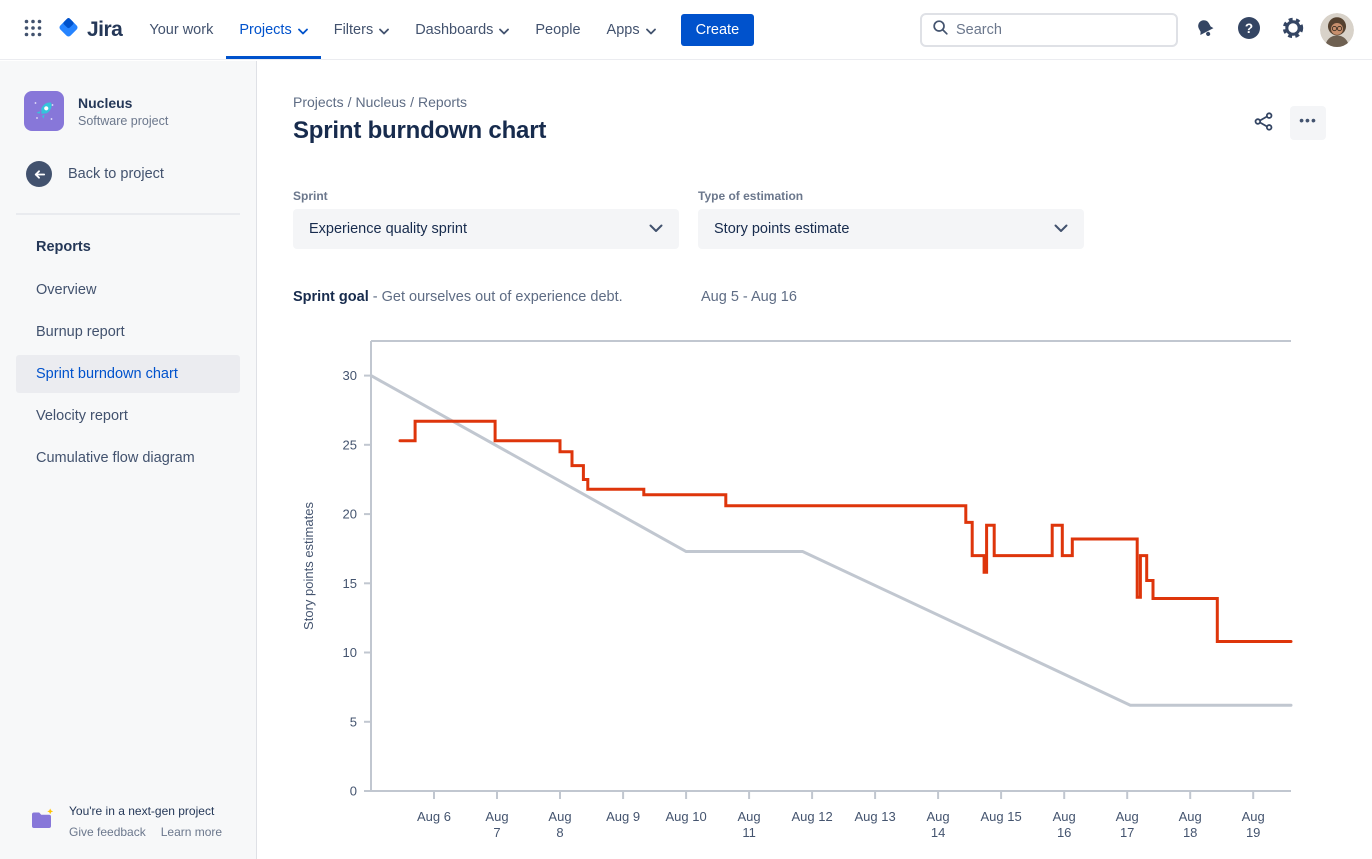  Describe the element at coordinates (1000, 816) in the screenshot. I see `svg-text: Aug 15` at that location.